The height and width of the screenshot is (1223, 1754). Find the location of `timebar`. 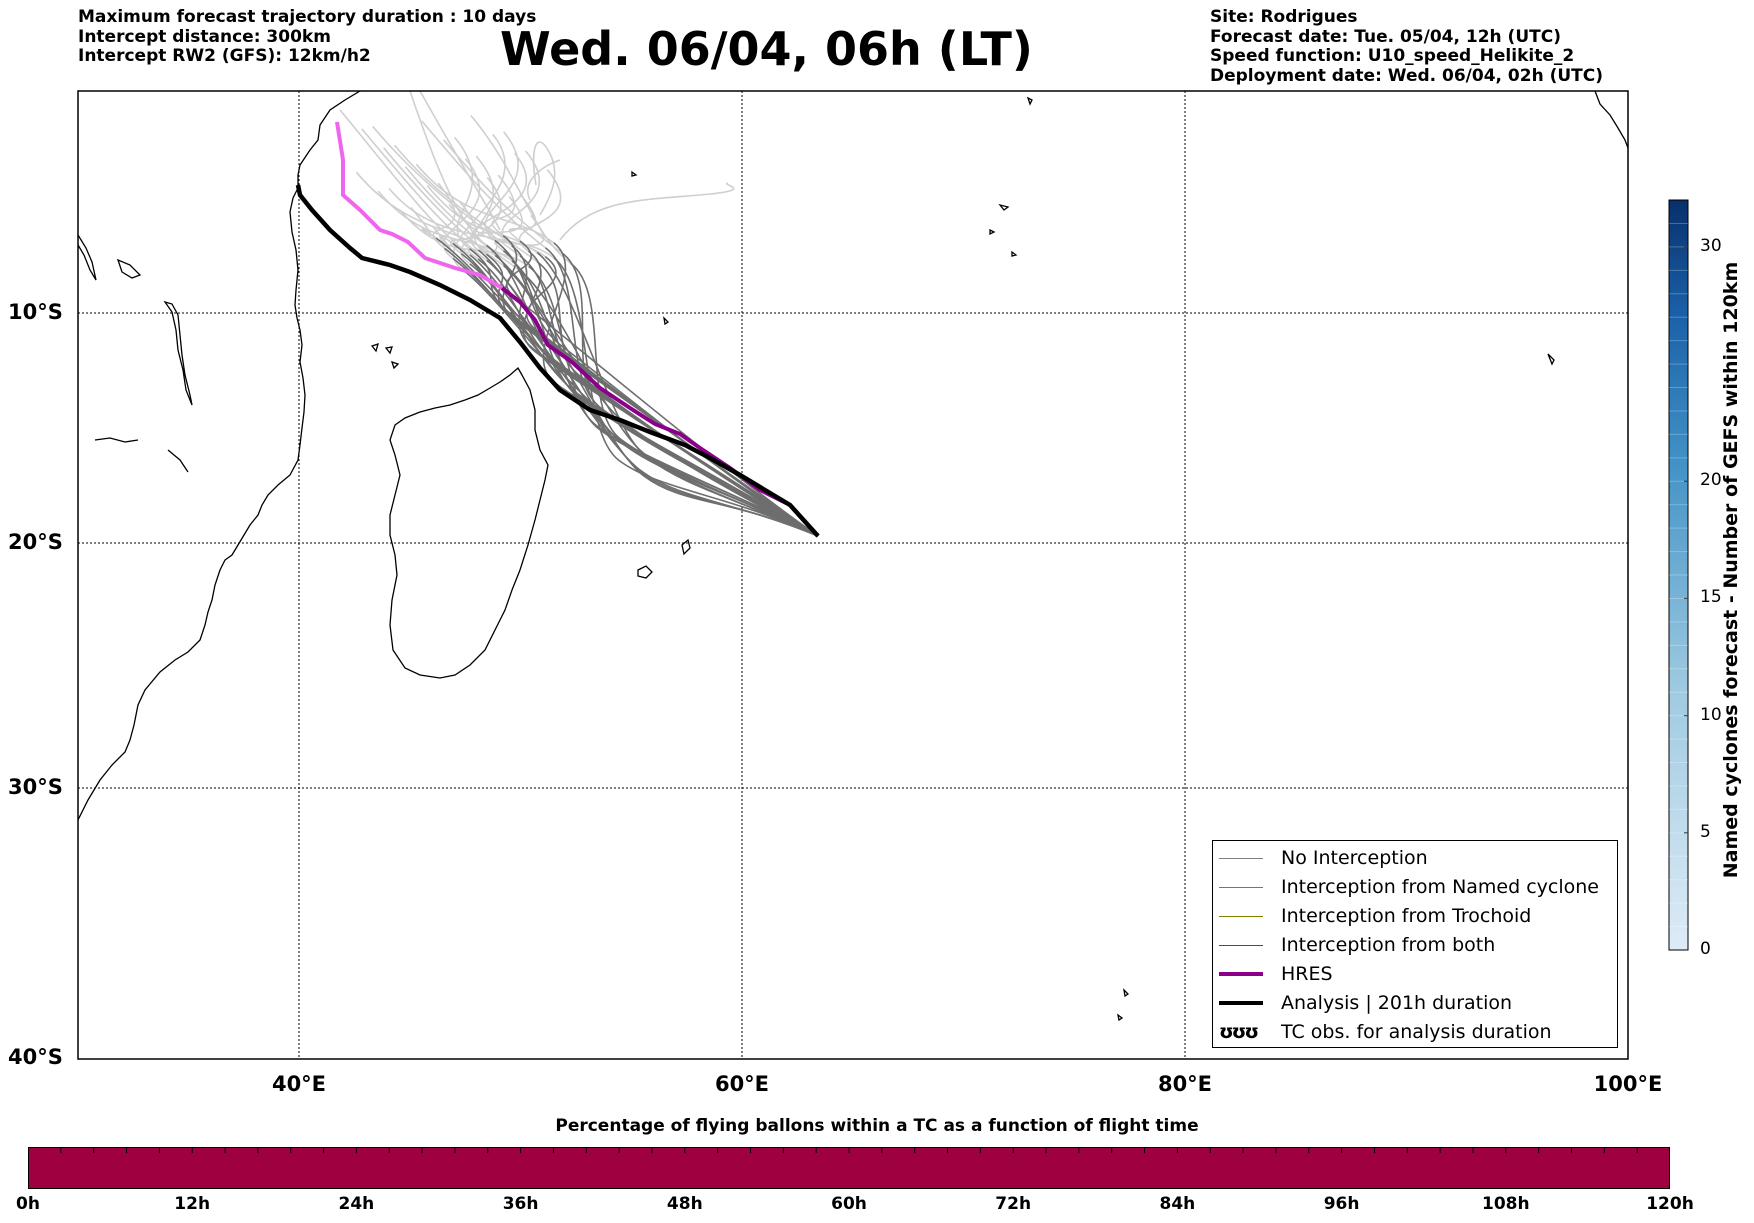

timebar is located at coordinates (849, 1168).